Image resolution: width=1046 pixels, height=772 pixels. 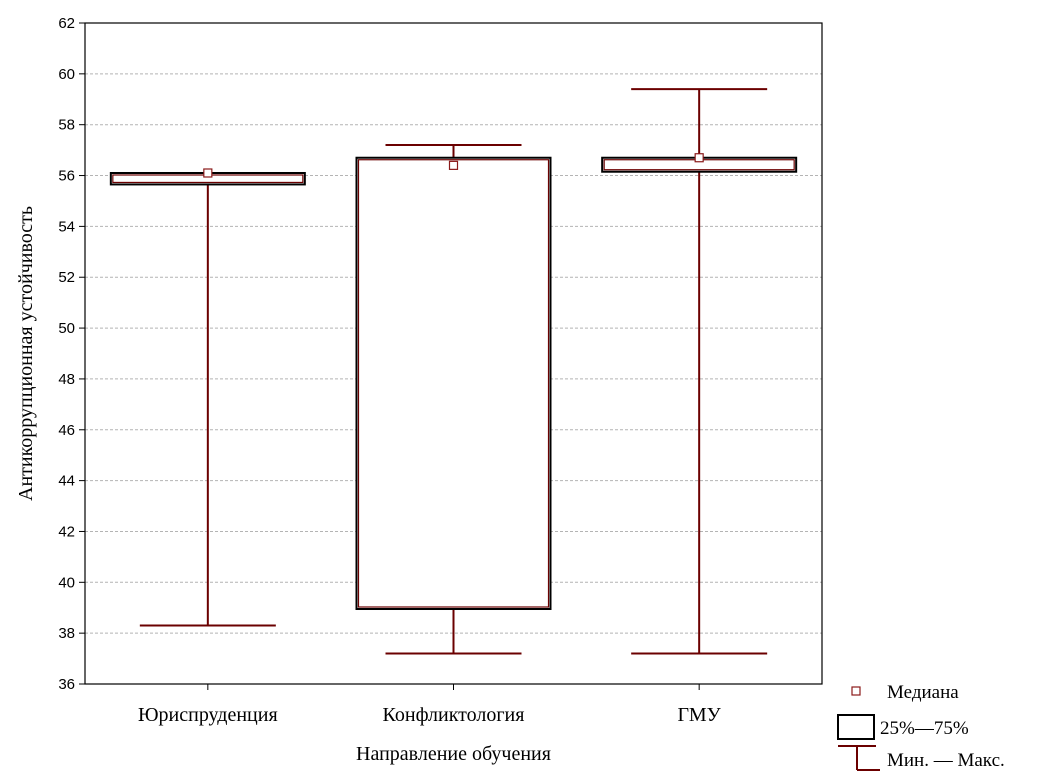 What do you see at coordinates (208, 715) in the screenshot?
I see `x-category-label: Юриспруденция` at bounding box center [208, 715].